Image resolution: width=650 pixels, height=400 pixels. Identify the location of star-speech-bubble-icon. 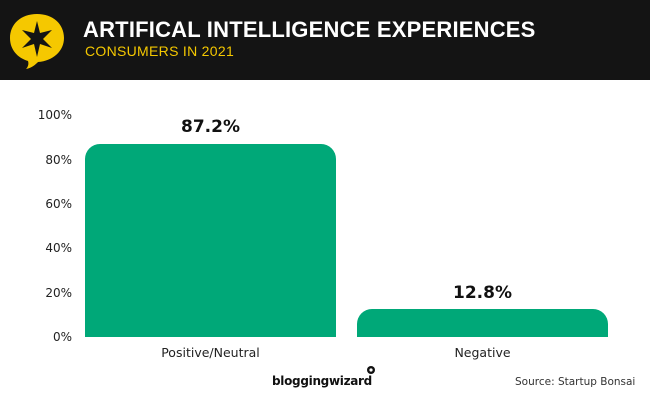
(37, 41).